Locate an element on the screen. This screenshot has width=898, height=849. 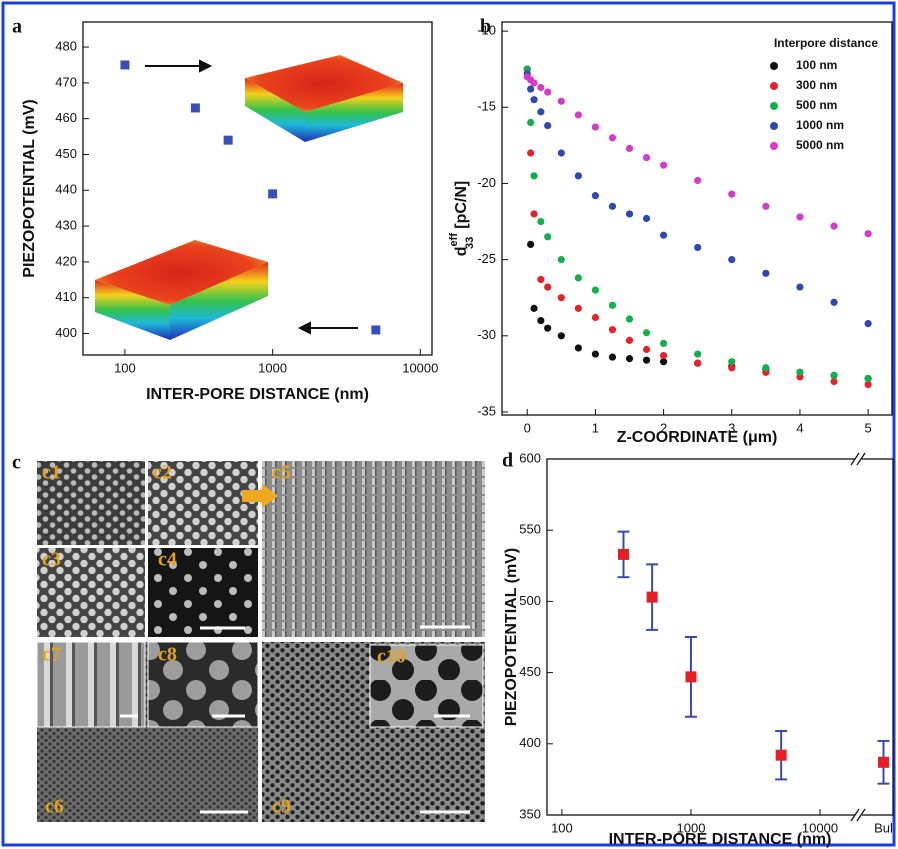
inset-model-bottom is located at coordinates (181, 290).